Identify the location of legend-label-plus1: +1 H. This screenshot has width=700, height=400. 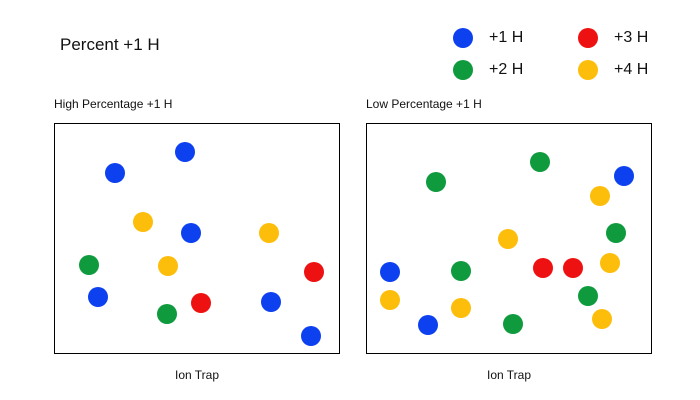
(506, 37).